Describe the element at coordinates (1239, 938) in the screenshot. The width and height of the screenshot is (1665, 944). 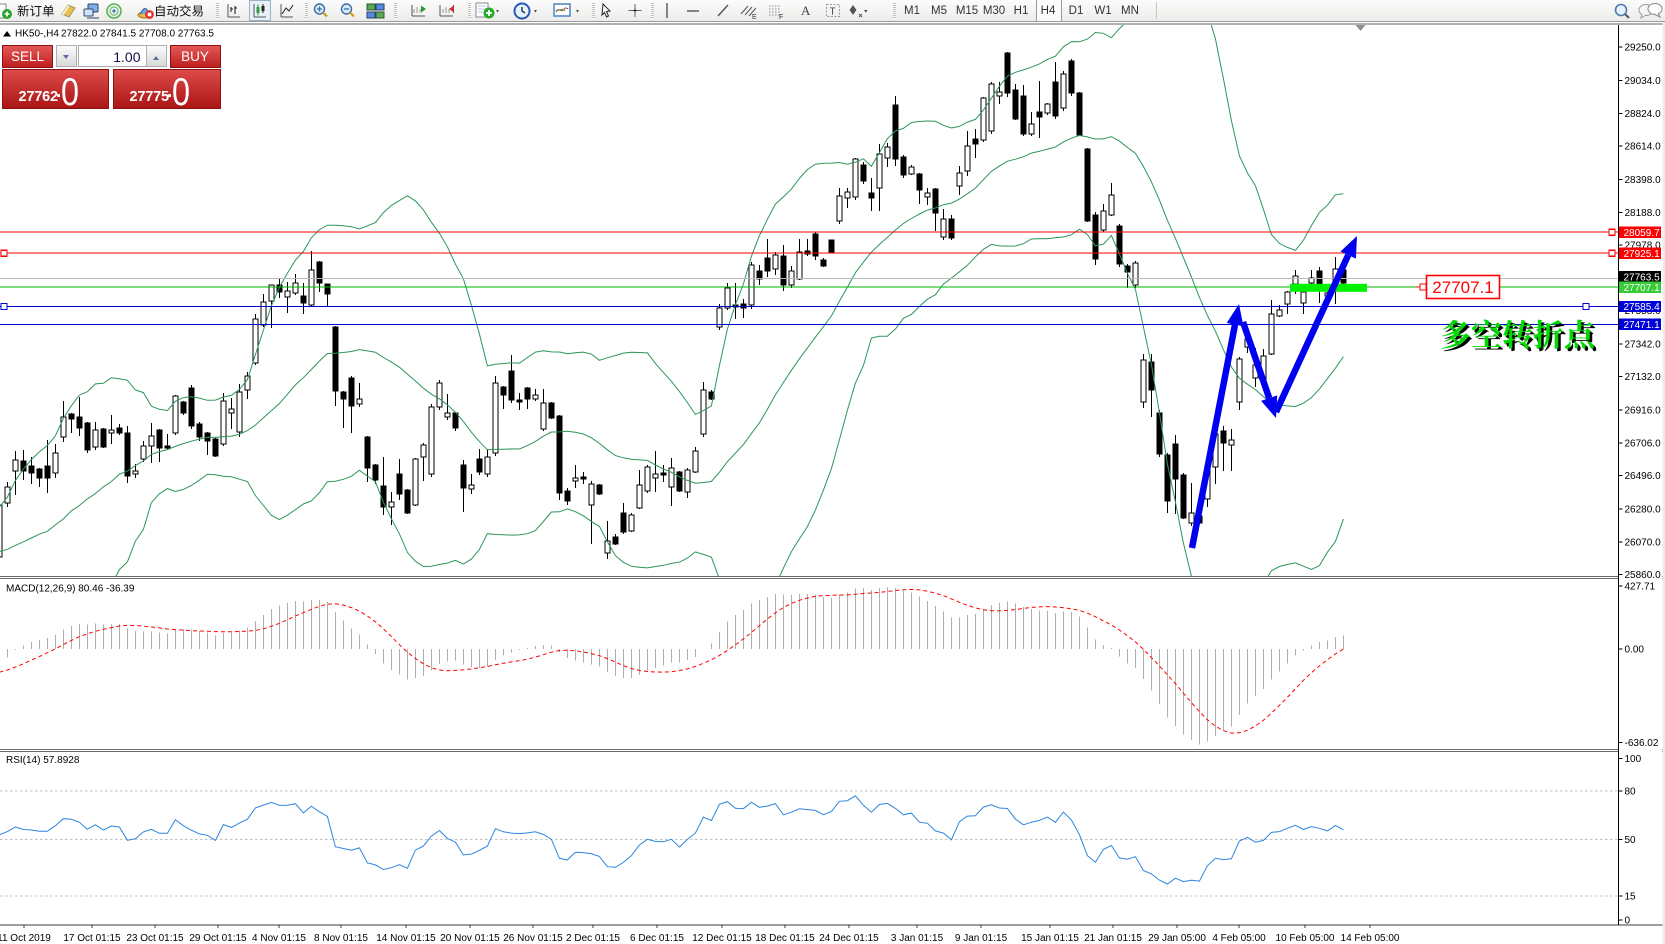
I see `svg-text: 4 Feb 05:00` at that location.